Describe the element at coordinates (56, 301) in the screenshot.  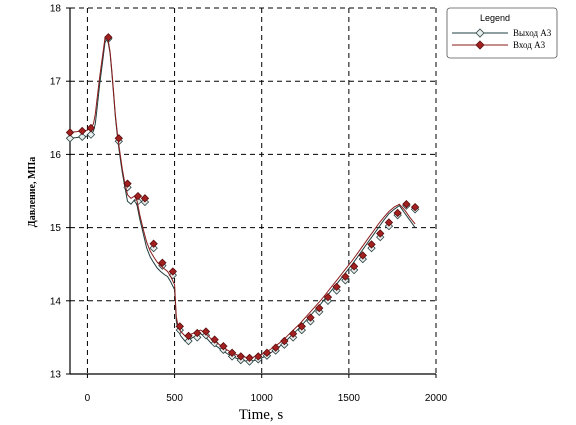
I see `y-tick-label: 14` at that location.